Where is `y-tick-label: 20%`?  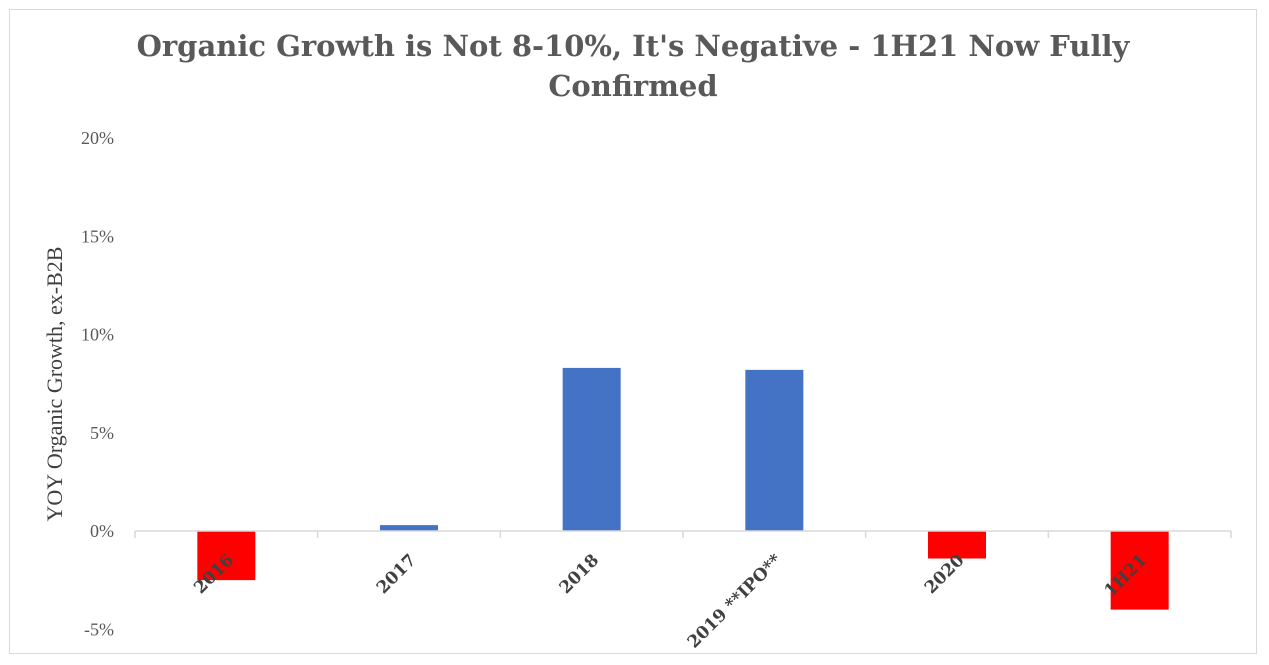 y-tick-label: 20% is located at coordinates (97, 138).